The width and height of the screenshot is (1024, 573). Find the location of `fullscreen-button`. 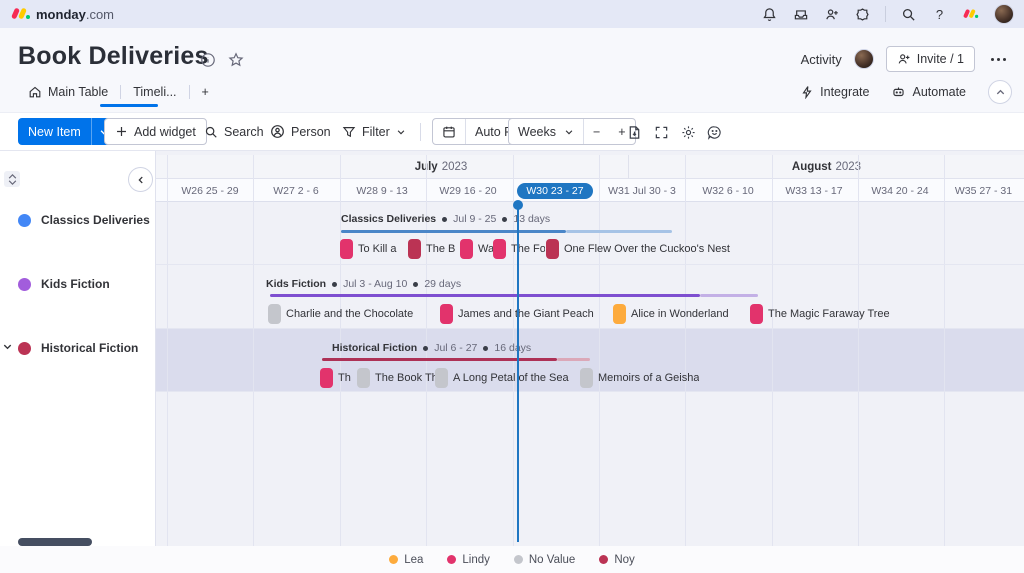

fullscreen-button is located at coordinates (661, 132).